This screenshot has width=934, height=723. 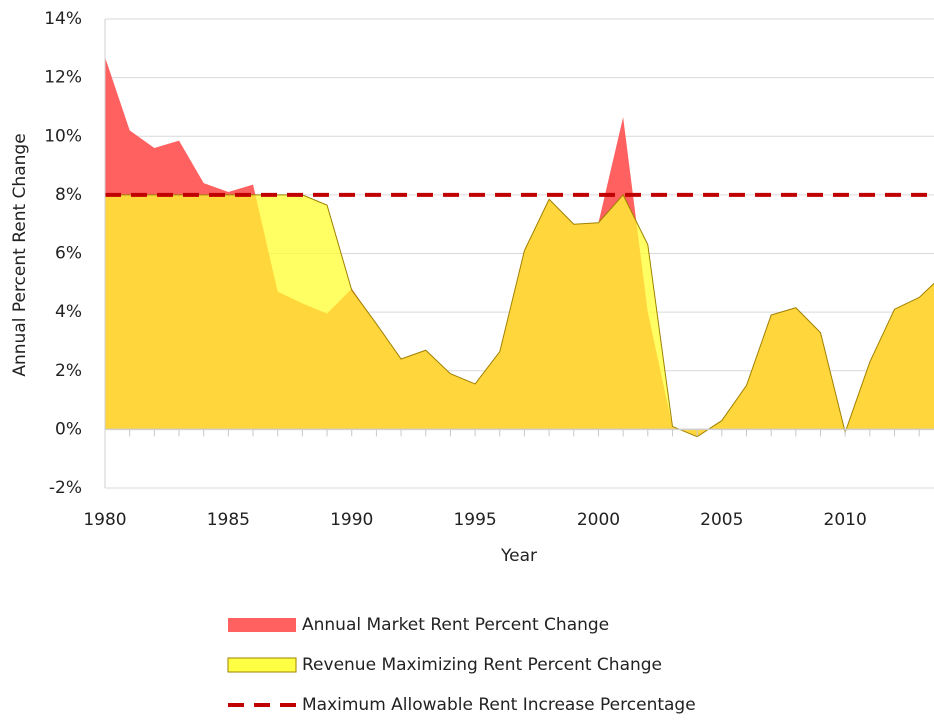 I want to click on y-tick-label: 4%, so click(x=68, y=312).